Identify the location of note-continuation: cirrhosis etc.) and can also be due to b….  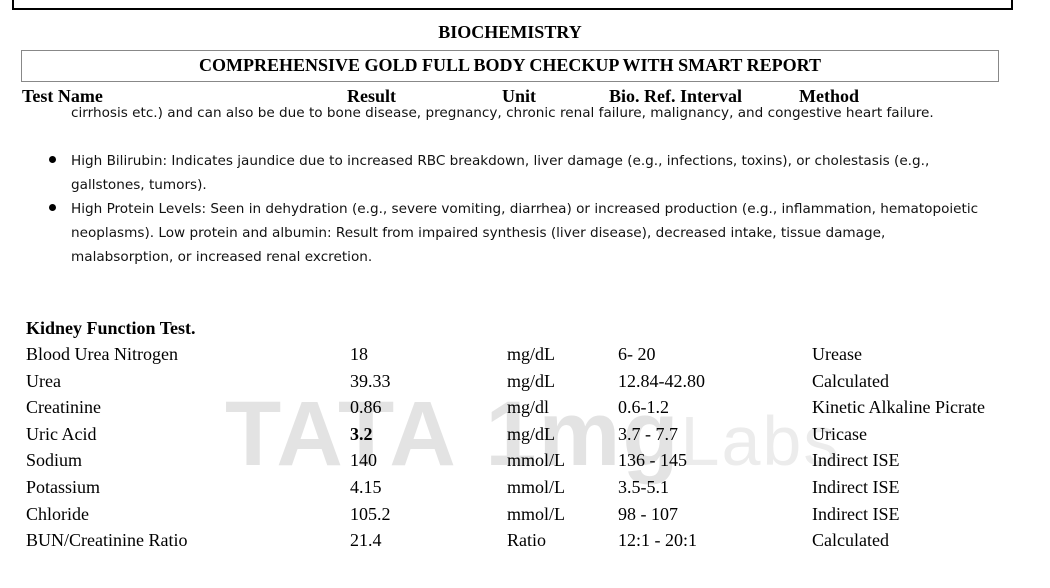
(502, 113).